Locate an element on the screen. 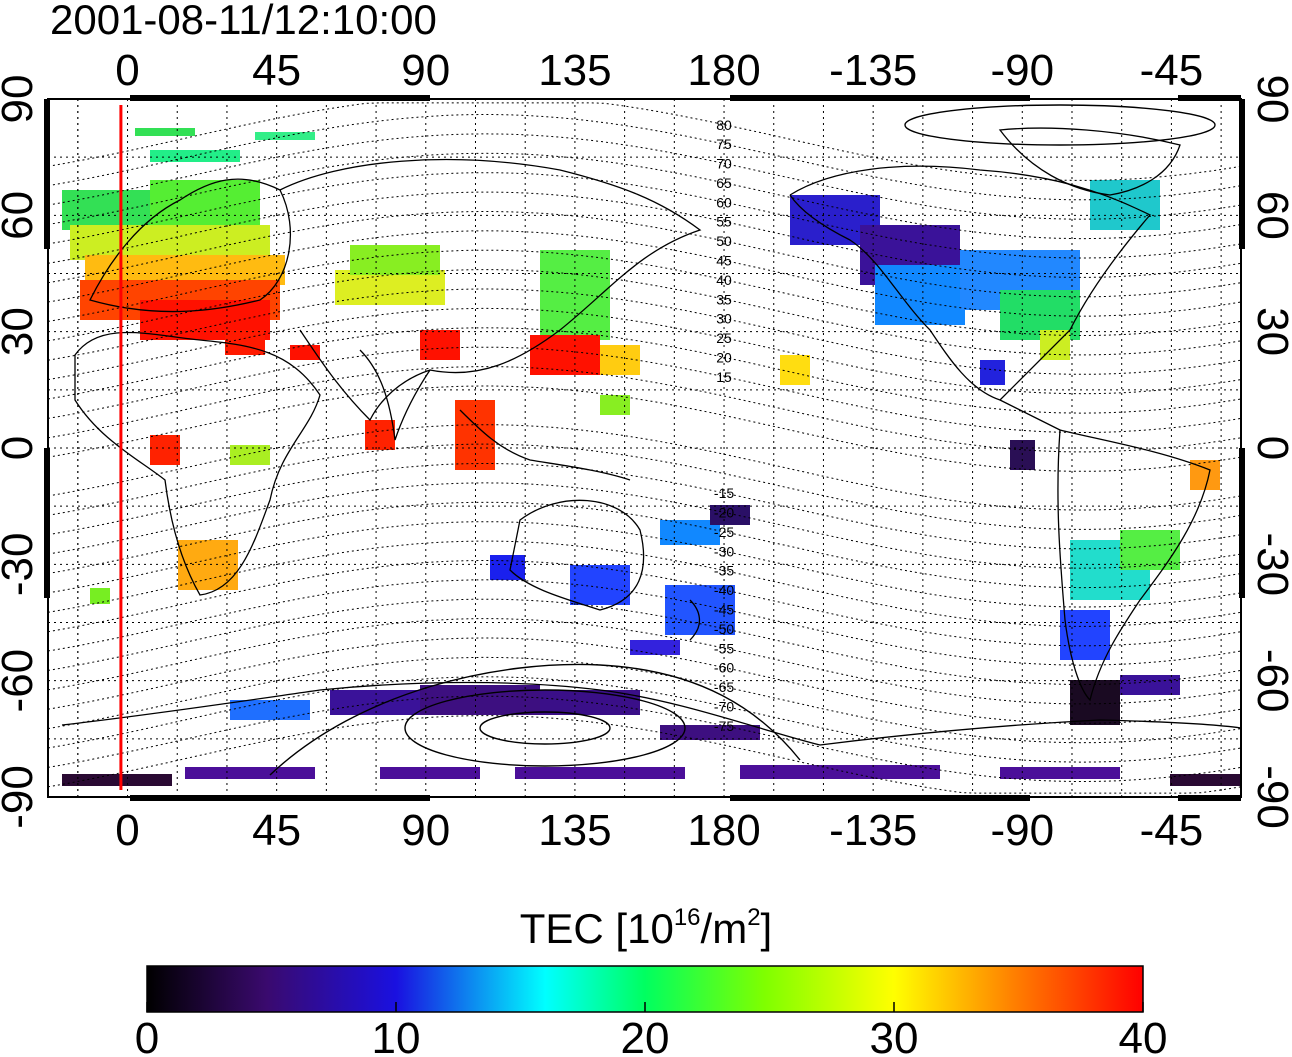 The image size is (1292, 1057). contour-label-north: 65 is located at coordinates (724, 183).